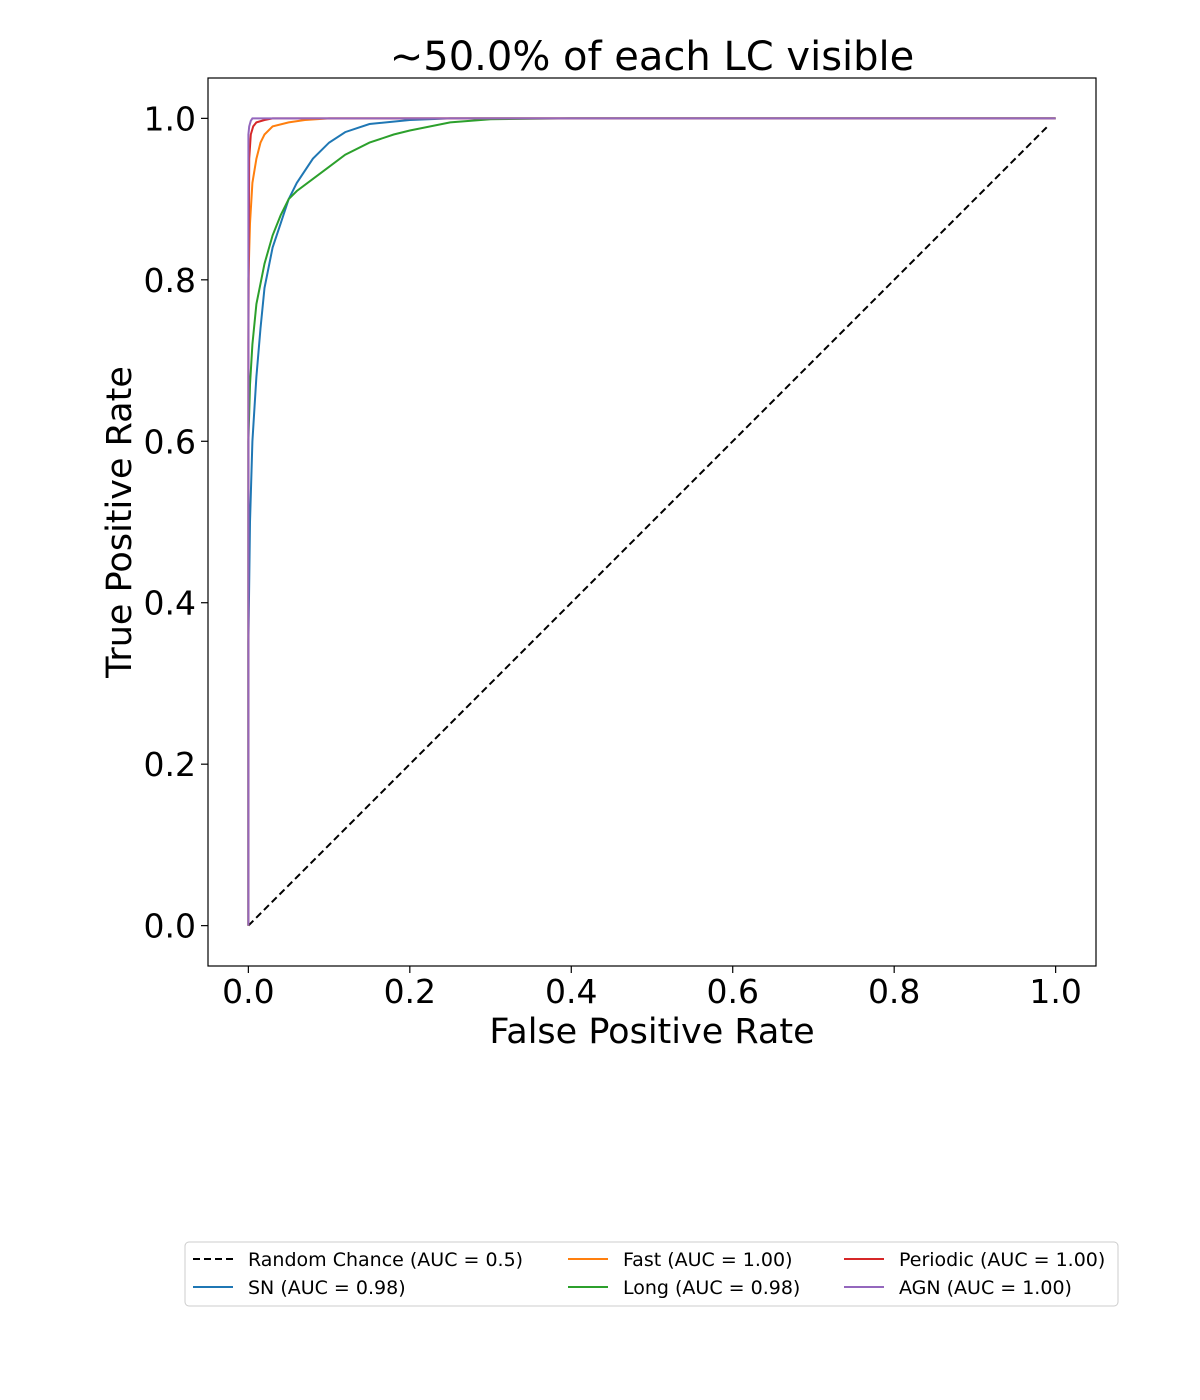 The width and height of the screenshot is (1200, 1400). What do you see at coordinates (651, 1032) in the screenshot?
I see `x-axis-label: False Positive Rate` at bounding box center [651, 1032].